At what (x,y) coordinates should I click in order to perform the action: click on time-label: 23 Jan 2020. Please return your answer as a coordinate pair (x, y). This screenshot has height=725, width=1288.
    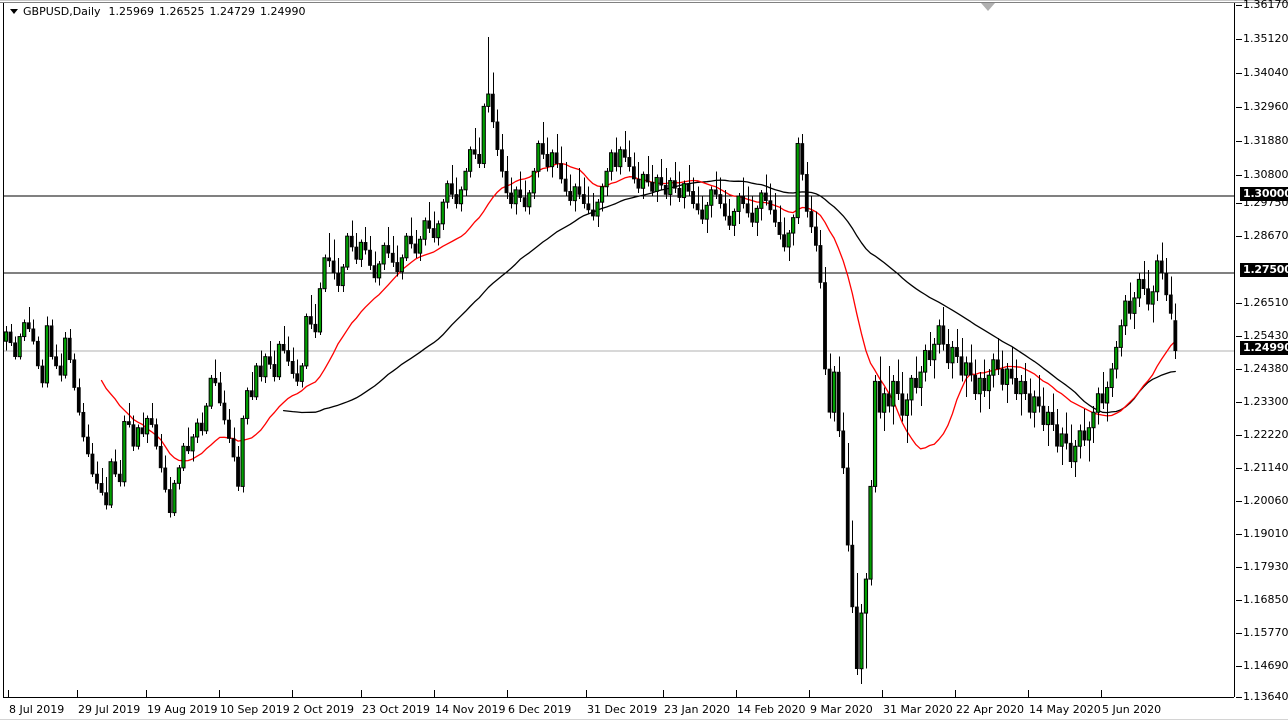
    Looking at the image, I should click on (697, 709).